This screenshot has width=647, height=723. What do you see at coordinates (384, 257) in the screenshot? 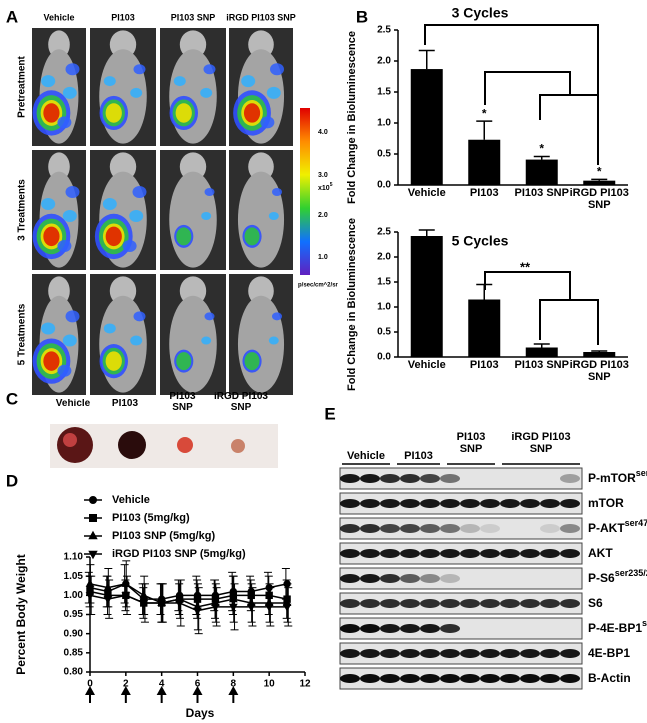
I see `y-tick-label: 2.0` at bounding box center [384, 257].